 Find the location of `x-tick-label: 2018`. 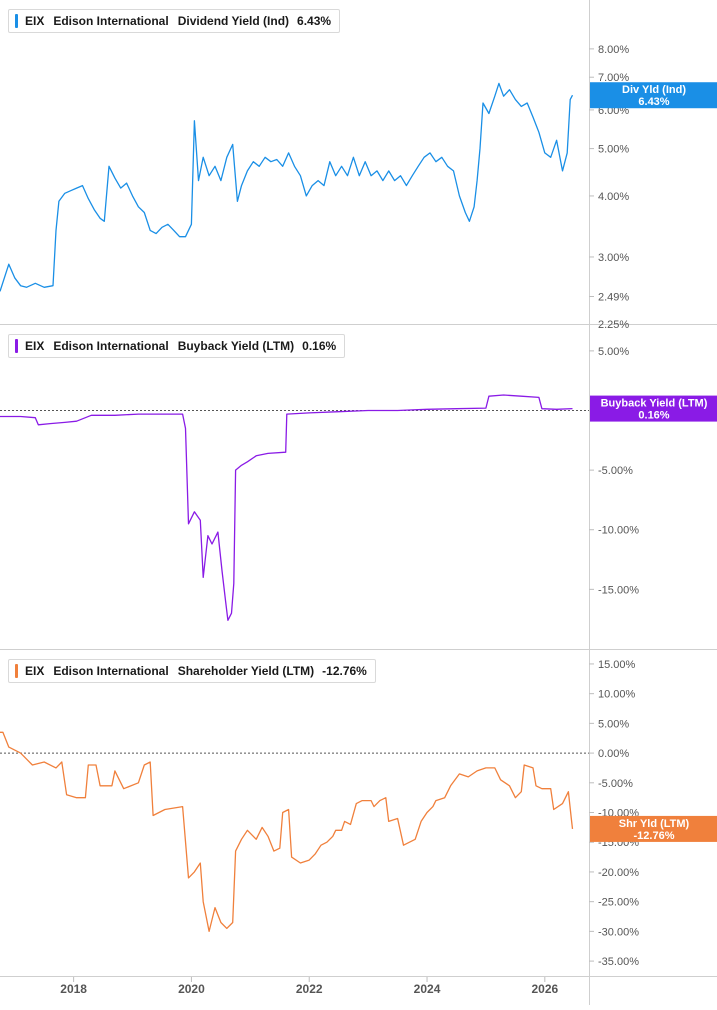

x-tick-label: 2018 is located at coordinates (73, 989).